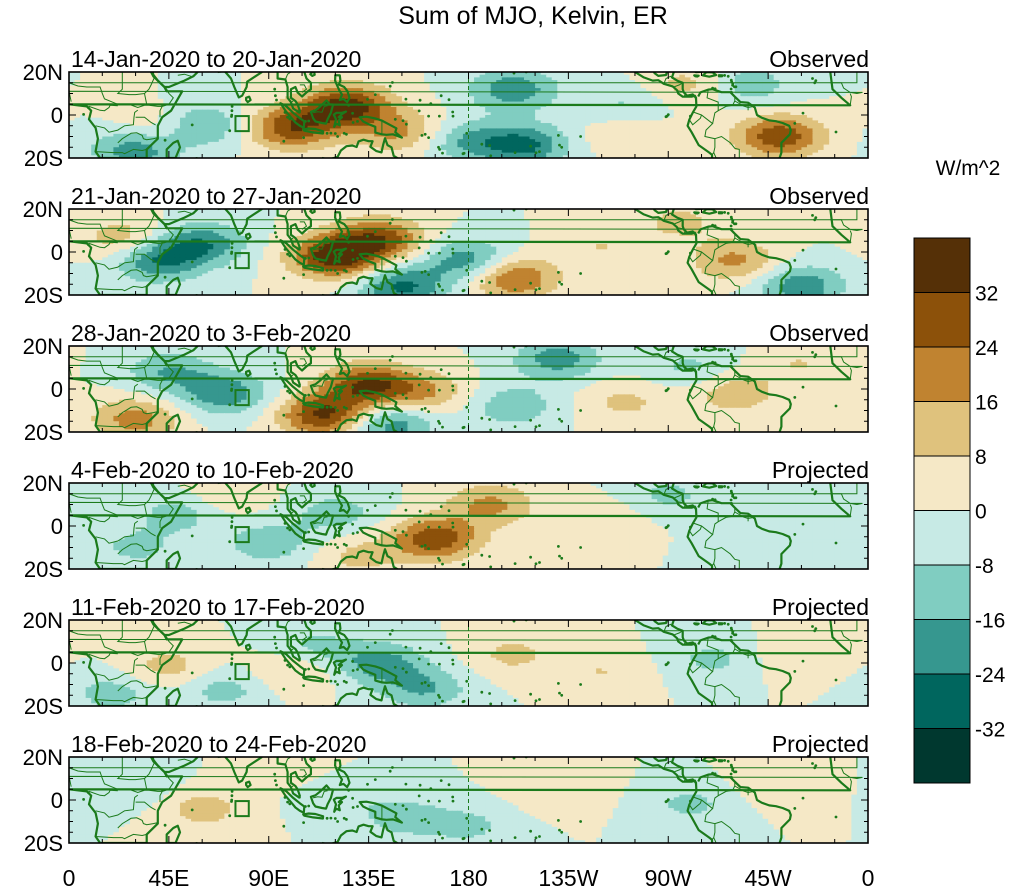  What do you see at coordinates (990, 621) in the screenshot?
I see `colorbar-tick-label: -16` at bounding box center [990, 621].